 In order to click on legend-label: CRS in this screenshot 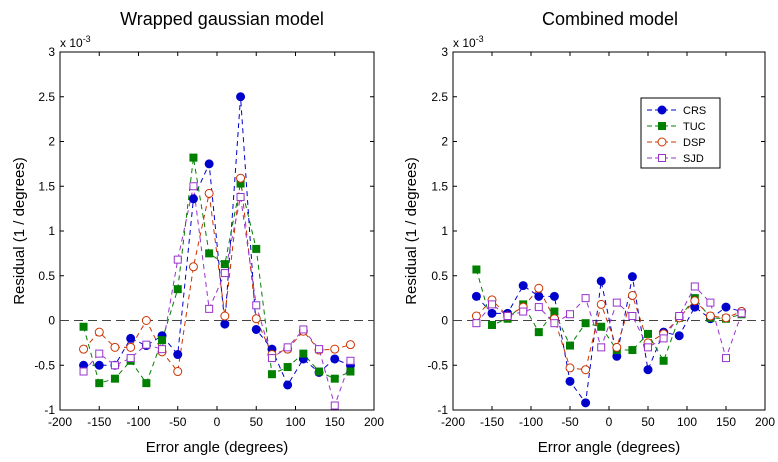, I will do `click(694, 111)`.